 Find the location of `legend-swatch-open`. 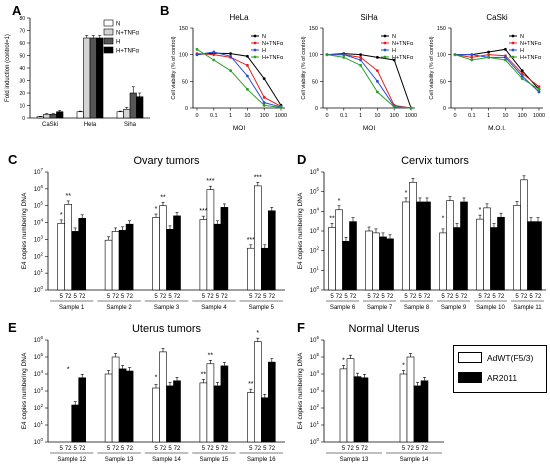

legend-swatch-open is located at coordinates (470, 357).